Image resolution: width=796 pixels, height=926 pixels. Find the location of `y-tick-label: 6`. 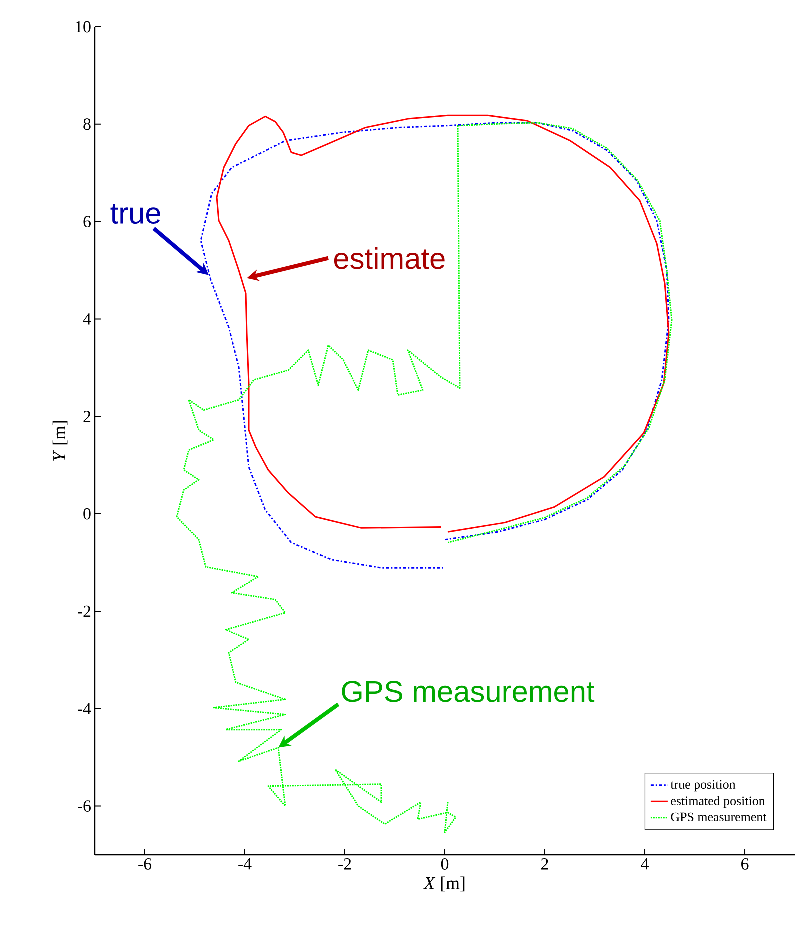

y-tick-label: 6 is located at coordinates (87, 222).